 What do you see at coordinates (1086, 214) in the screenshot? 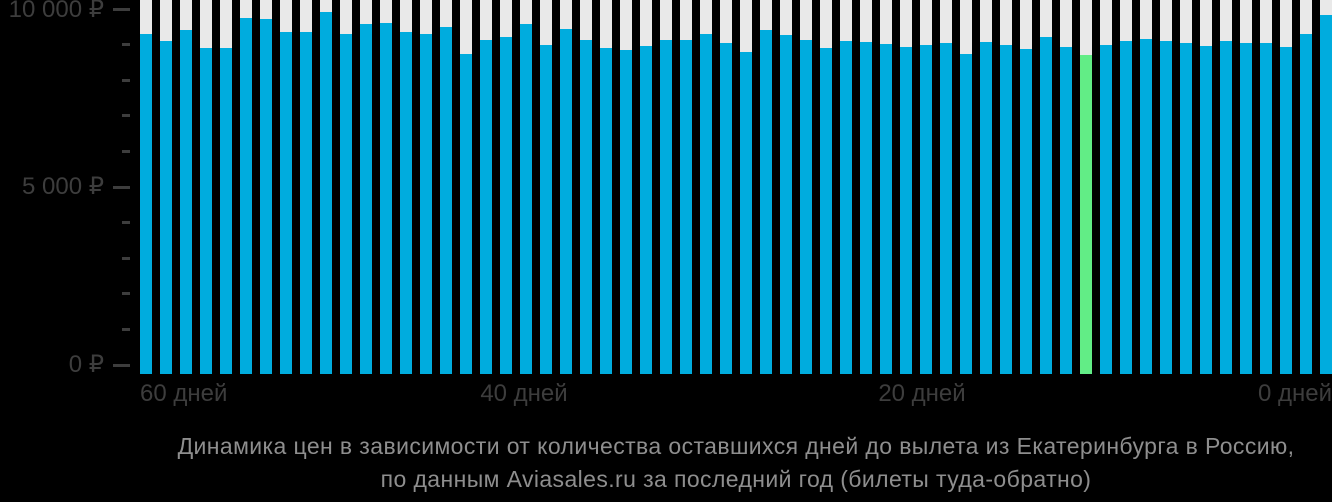
I see `min-price-bar` at bounding box center [1086, 214].